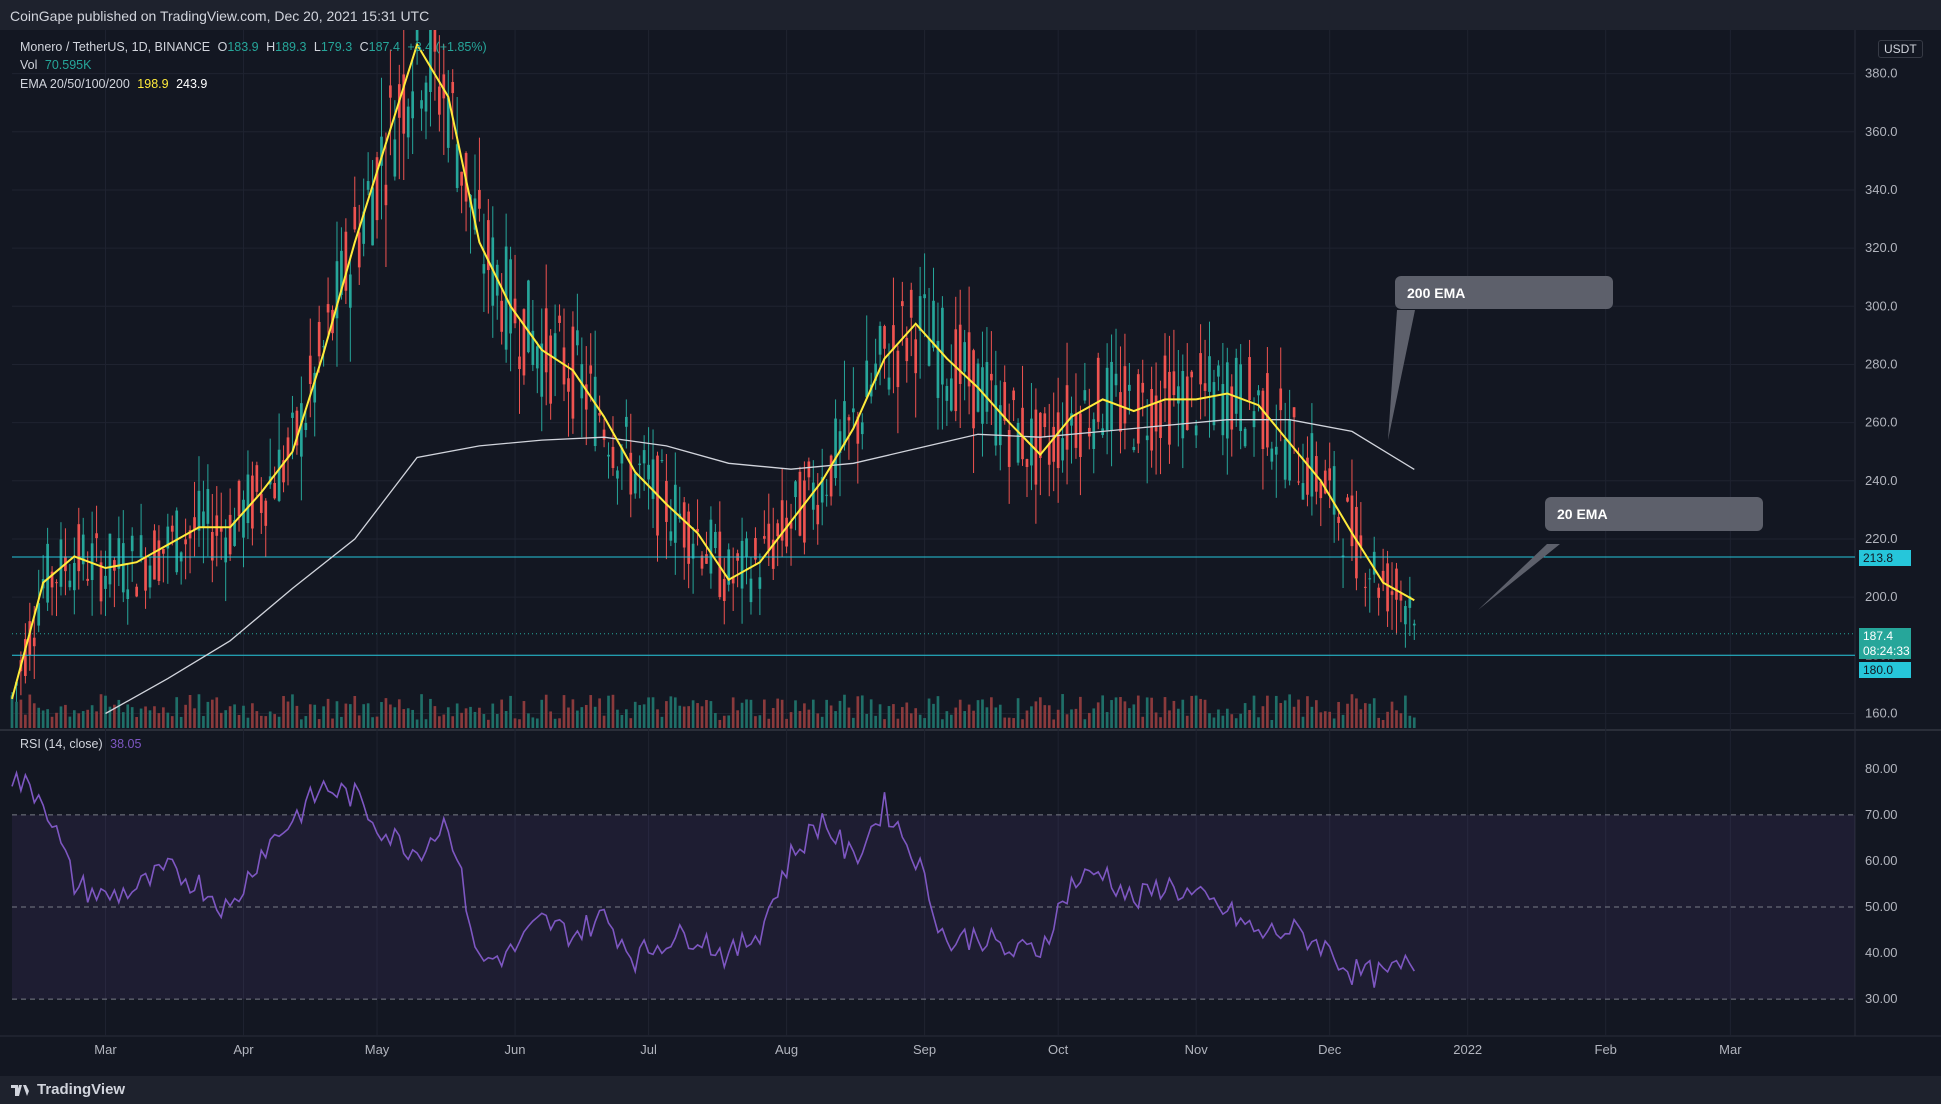 The image size is (1941, 1104). I want to click on rsi-tick-label: 50.00, so click(1881, 906).